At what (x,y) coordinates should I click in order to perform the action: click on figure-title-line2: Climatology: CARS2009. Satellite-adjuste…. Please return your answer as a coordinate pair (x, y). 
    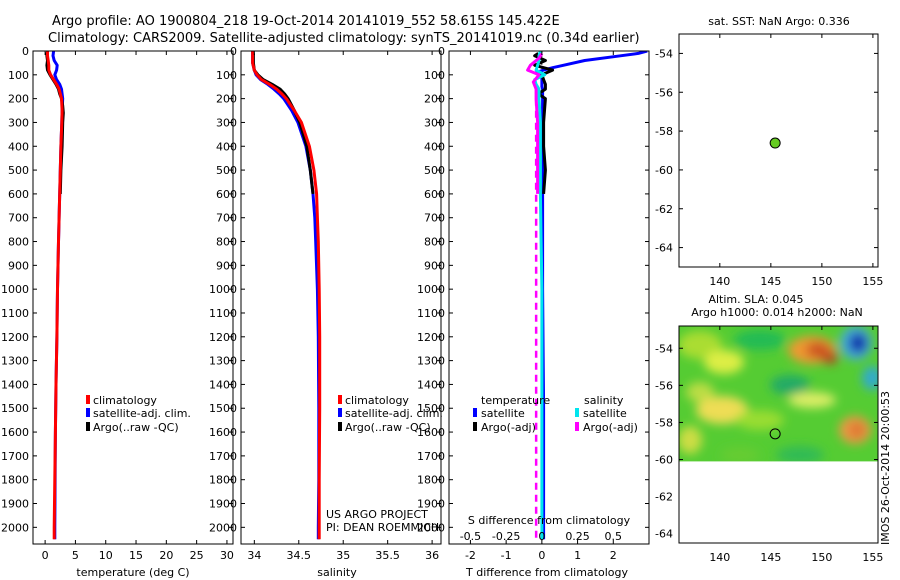
    Looking at the image, I should click on (344, 38).